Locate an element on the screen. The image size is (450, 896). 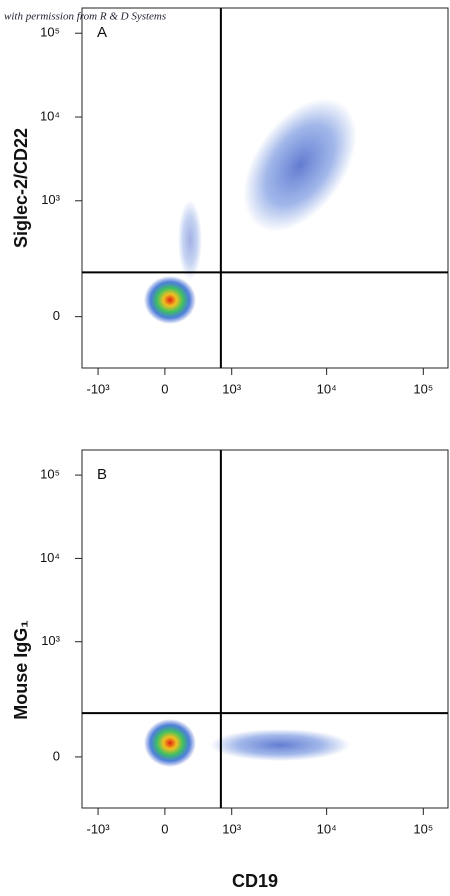
panel-label: B is located at coordinates (102, 474).